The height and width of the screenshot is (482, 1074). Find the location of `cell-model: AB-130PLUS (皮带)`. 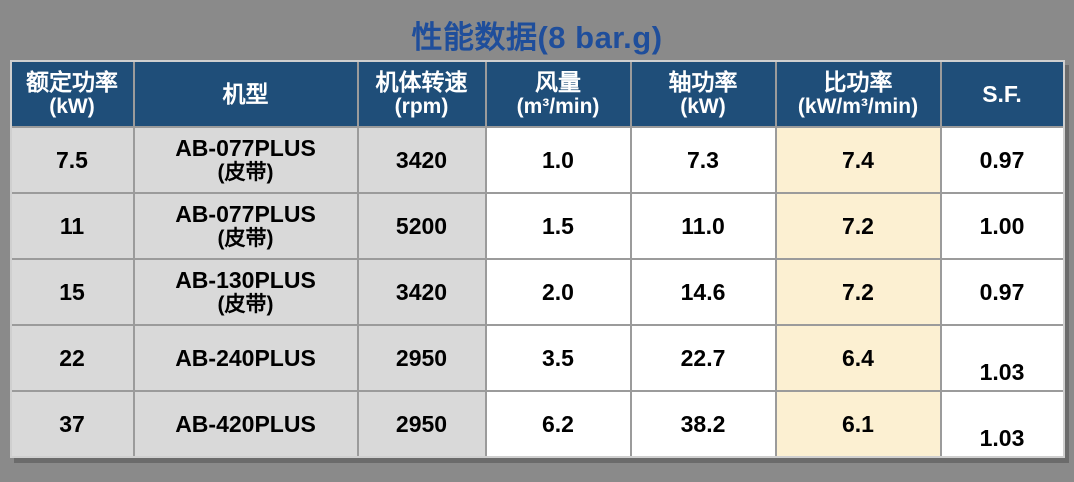

cell-model: AB-130PLUS (皮带) is located at coordinates (245, 292).